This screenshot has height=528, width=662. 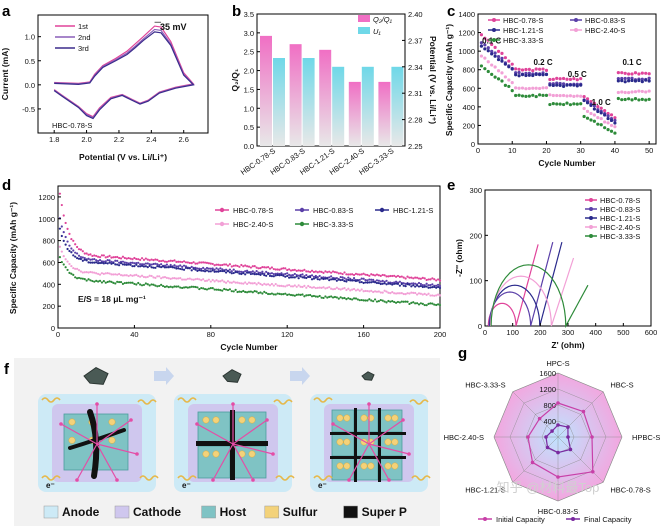 What do you see at coordinates (367, 106) in the screenshot?
I see `bar-u1` at bounding box center [367, 106].